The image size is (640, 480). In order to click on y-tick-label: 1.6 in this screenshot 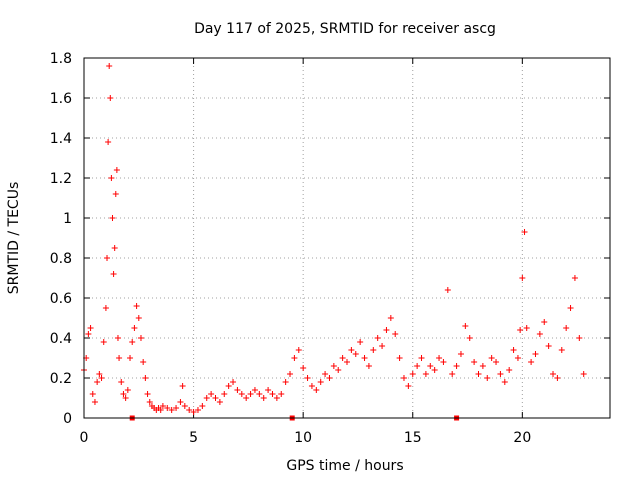, I will do `click(61, 99)`.